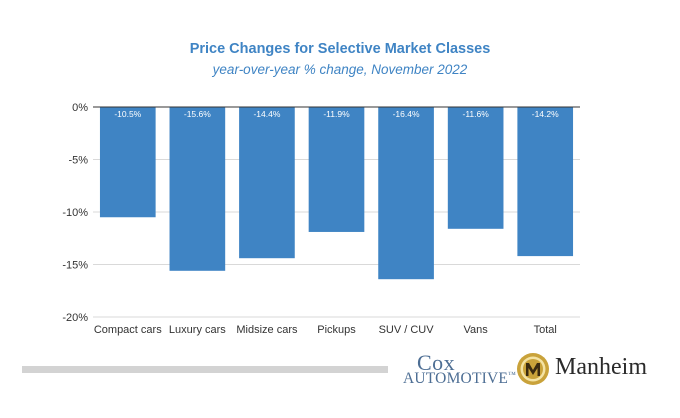  What do you see at coordinates (205, 369) in the screenshot?
I see `footer-divider-bar` at bounding box center [205, 369].